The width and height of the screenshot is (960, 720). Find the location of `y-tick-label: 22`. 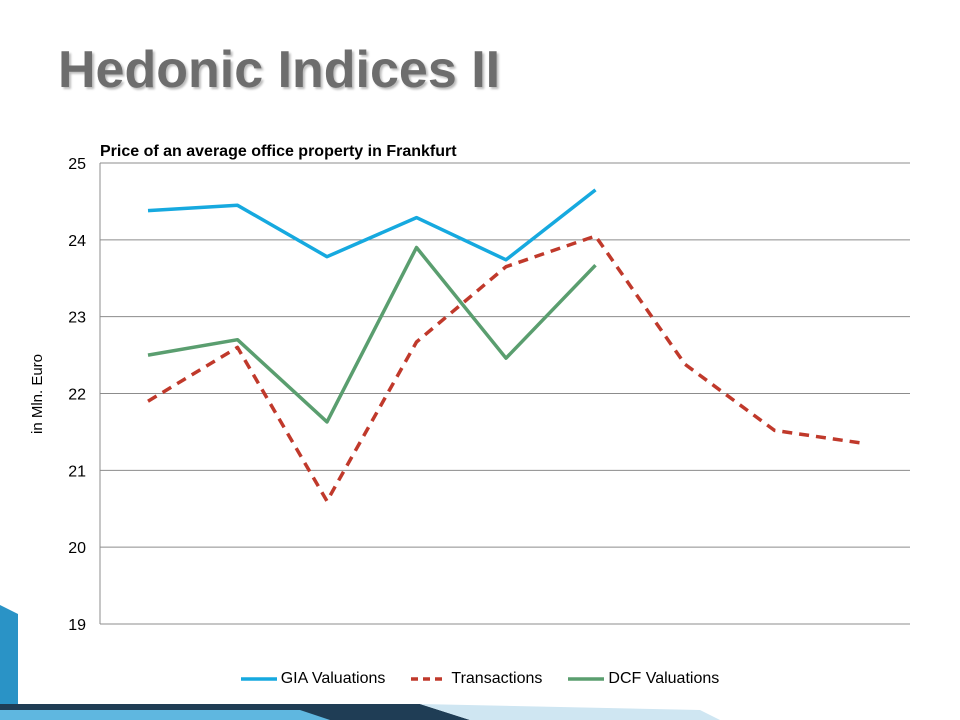

y-tick-label: 22 is located at coordinates (77, 395).